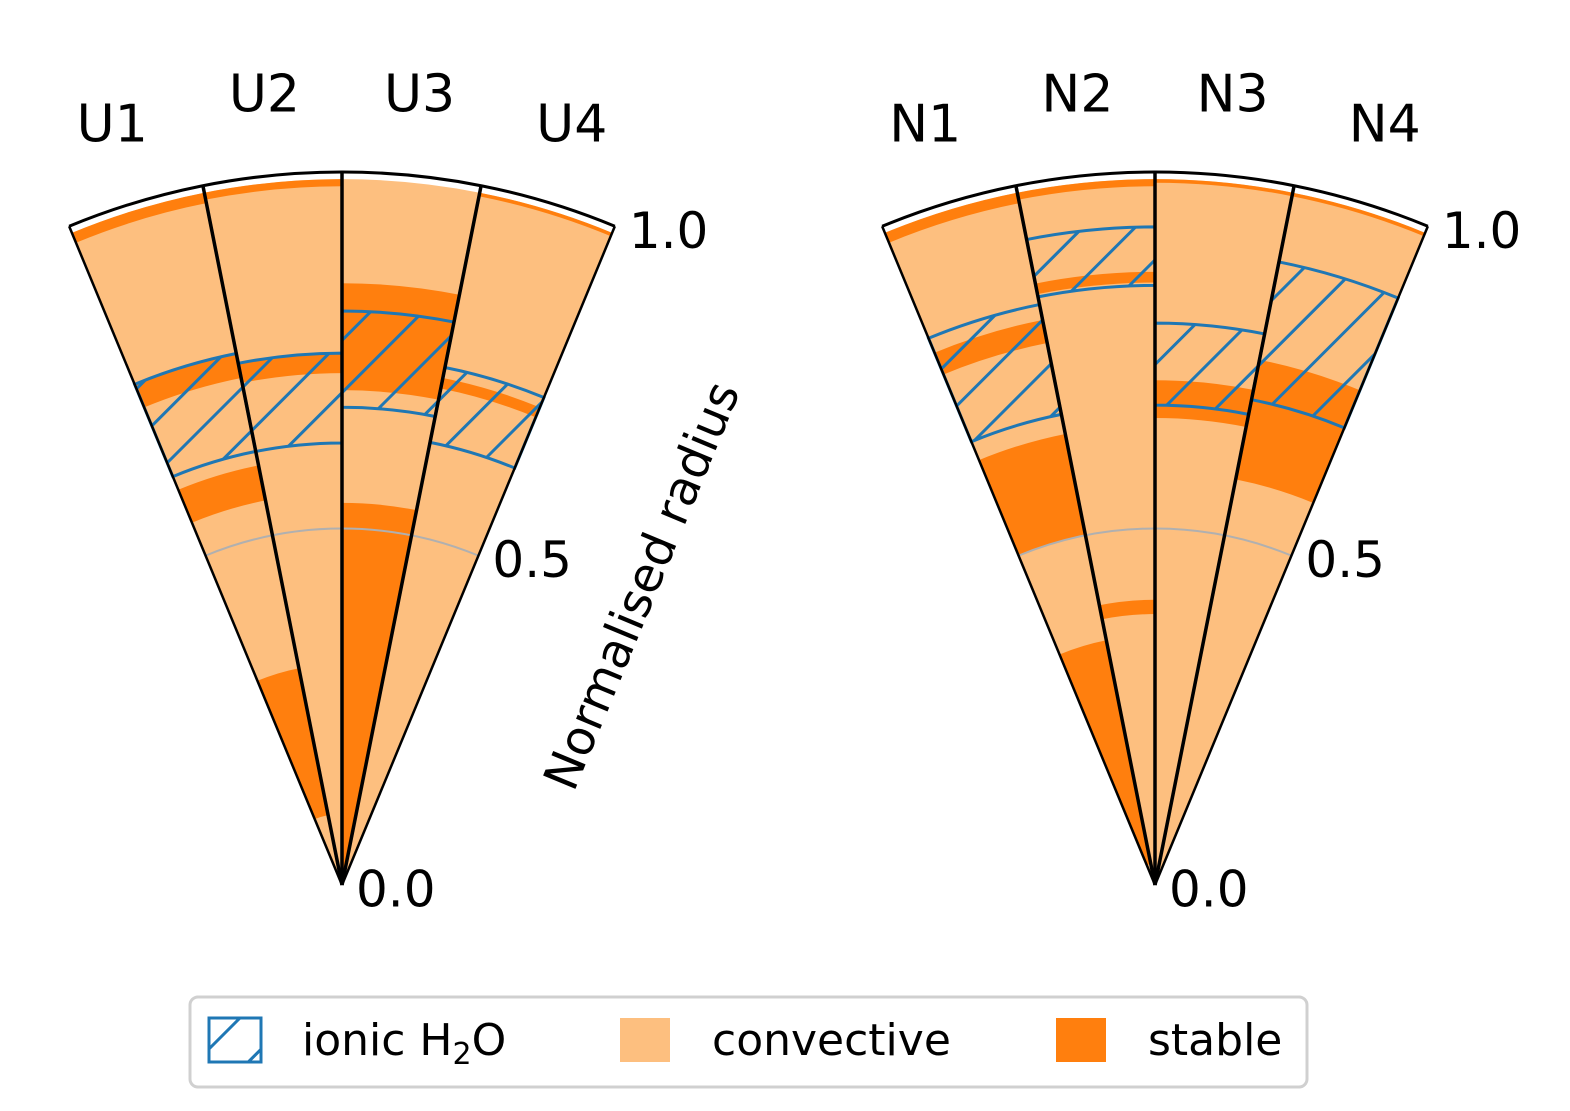 The height and width of the screenshot is (1111, 1570). Describe the element at coordinates (235, 1040) in the screenshot. I see `legend-swatch-ionic` at that location.